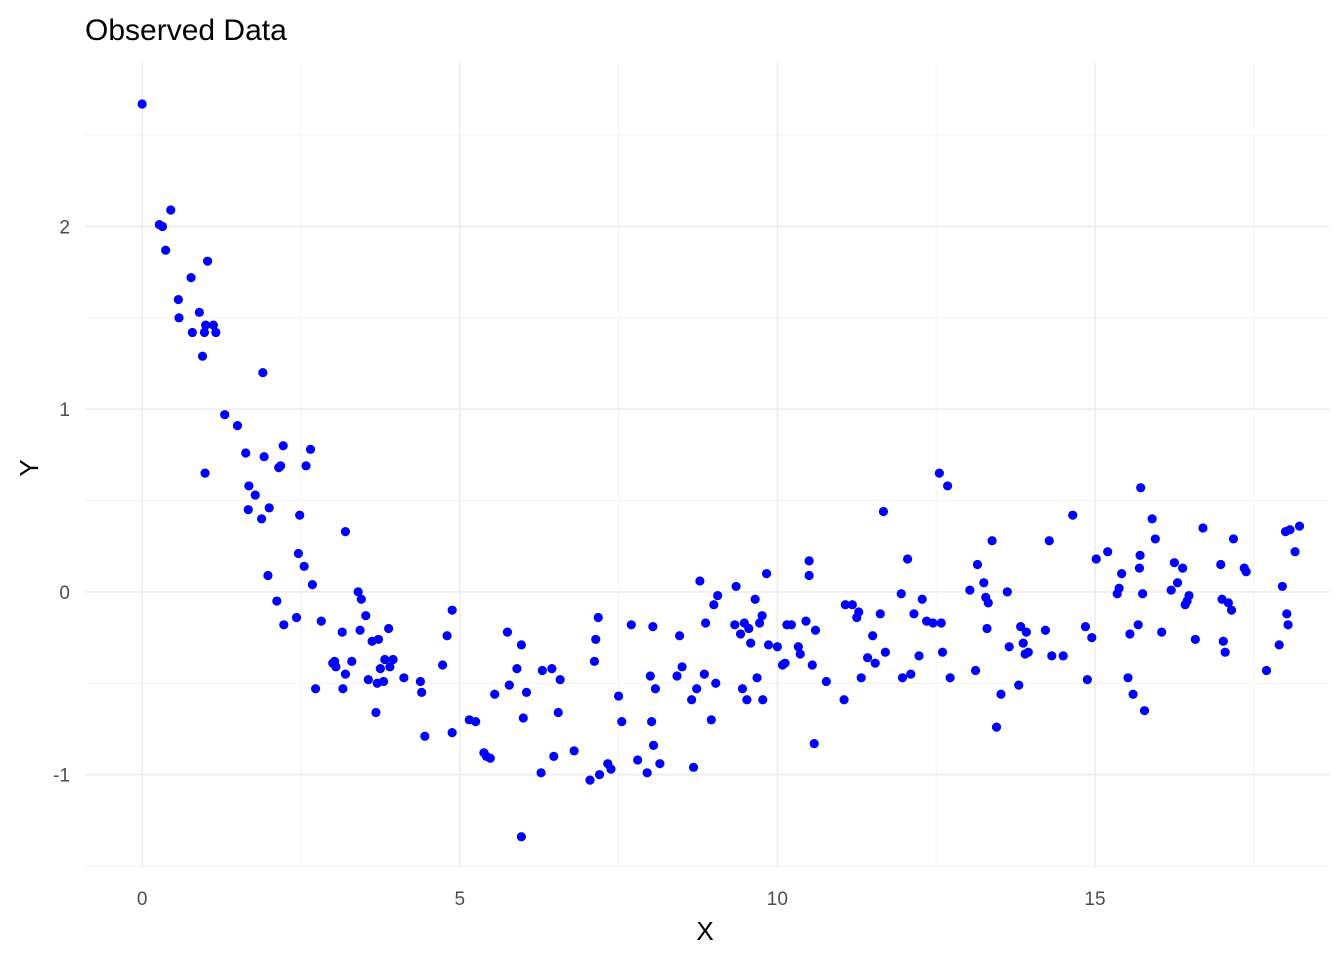  What do you see at coordinates (704, 931) in the screenshot?
I see `x-axis-title: X` at bounding box center [704, 931].